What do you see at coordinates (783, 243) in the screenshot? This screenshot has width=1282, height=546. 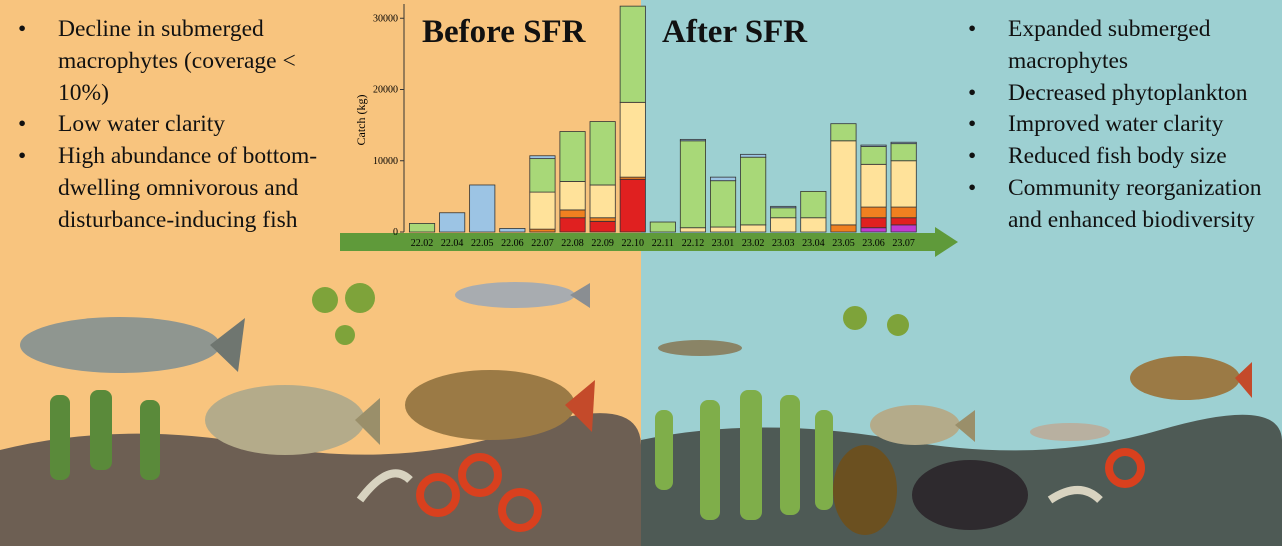 I see `x-tick-label: 23.03` at bounding box center [783, 243].